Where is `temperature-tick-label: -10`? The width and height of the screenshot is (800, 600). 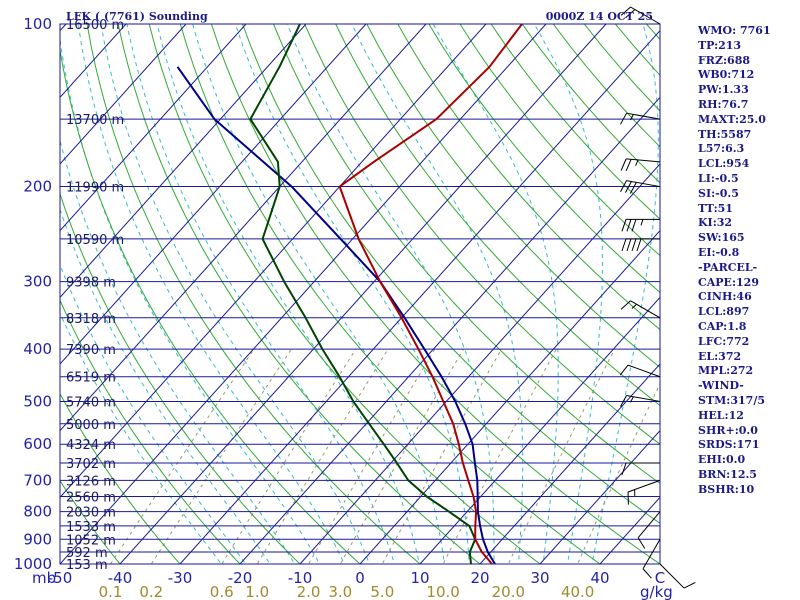
temperature-tick-label: -10 is located at coordinates (300, 578).